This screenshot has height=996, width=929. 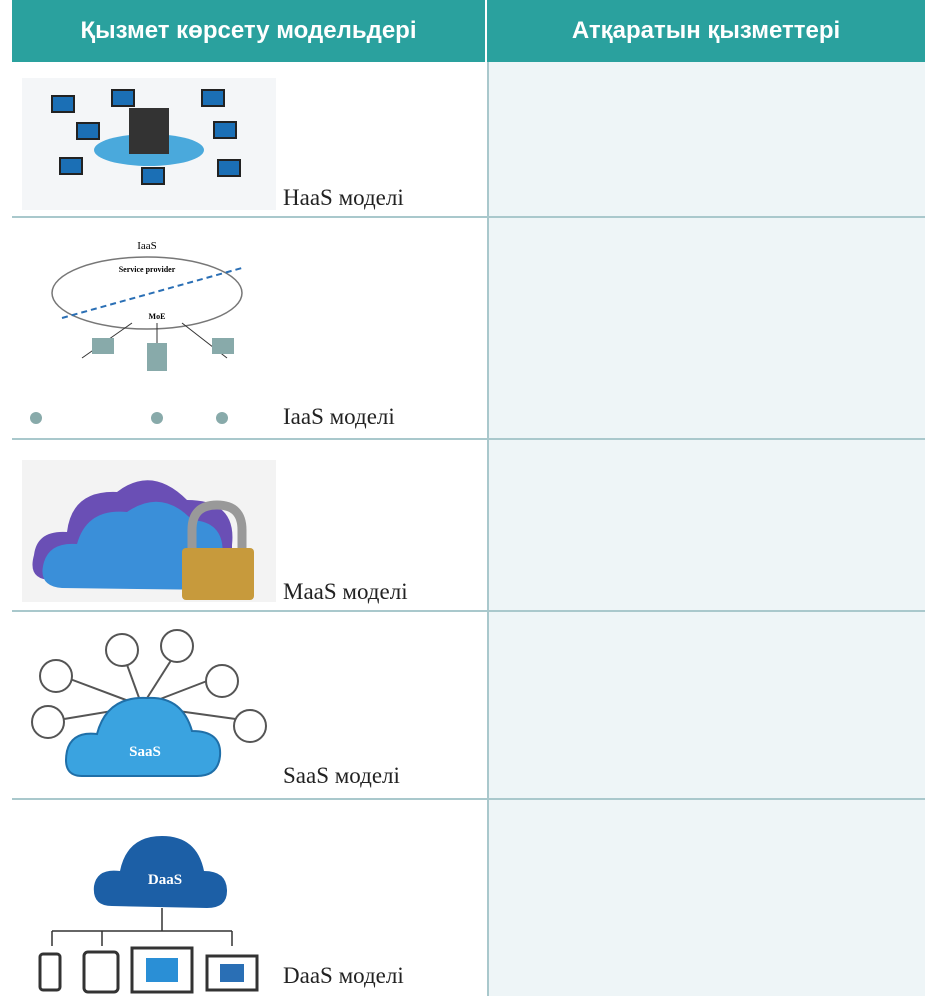 What do you see at coordinates (343, 197) in the screenshot?
I see `row-label: HaaS моделі` at bounding box center [343, 197].